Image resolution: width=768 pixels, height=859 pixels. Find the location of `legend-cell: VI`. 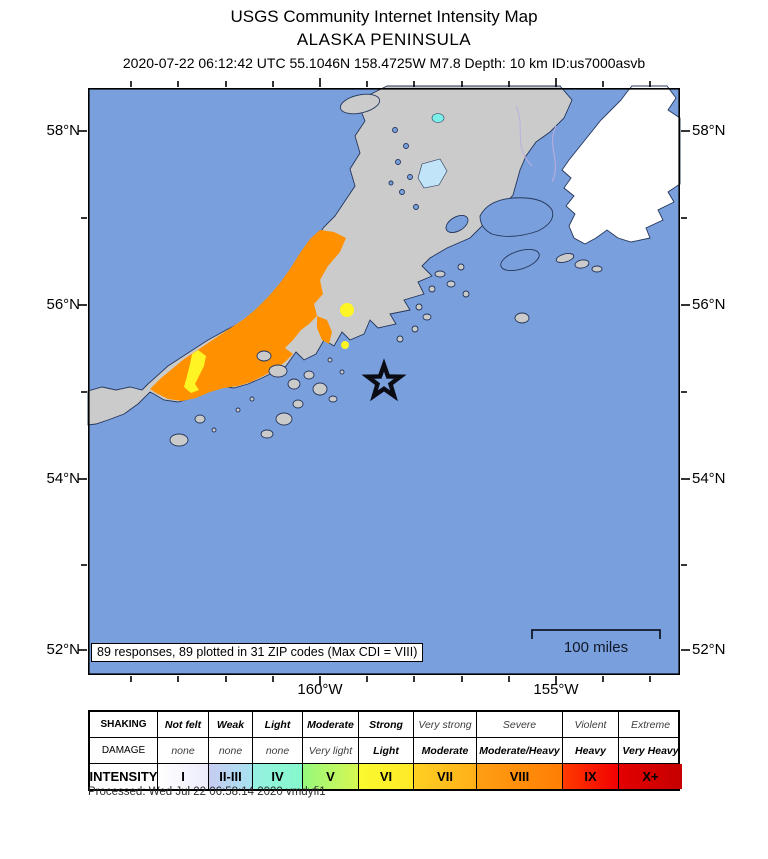

legend-cell: VI is located at coordinates (385, 776).